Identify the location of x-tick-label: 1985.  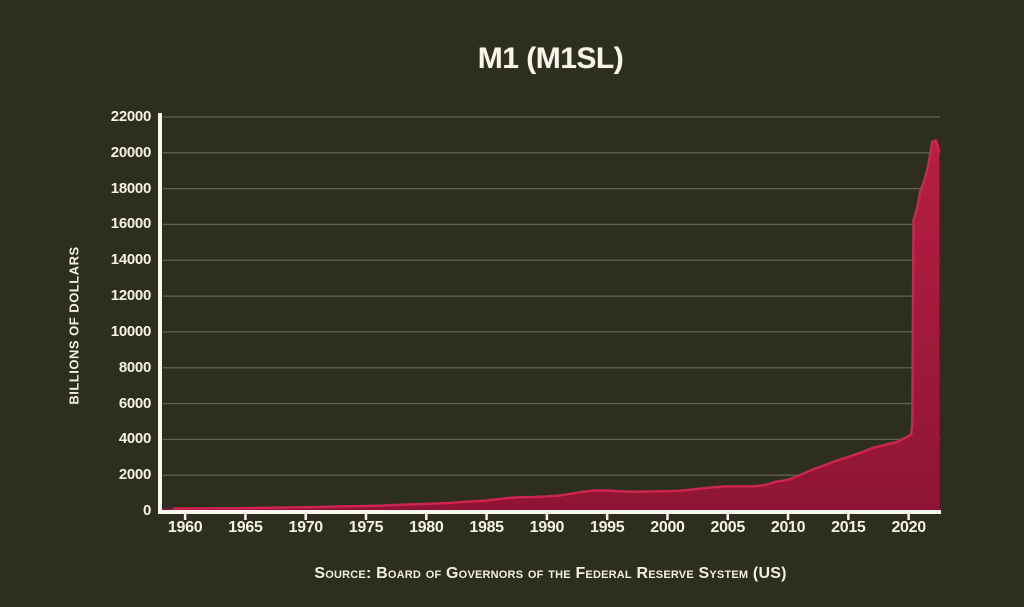
(486, 527).